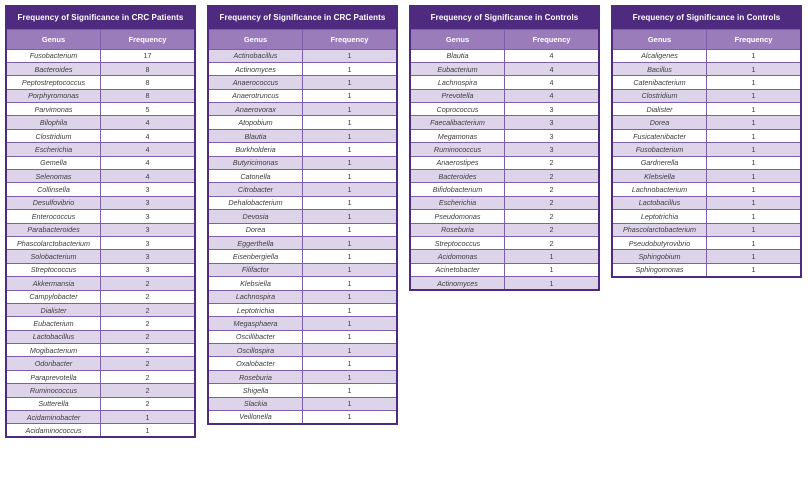 Image resolution: width=808 pixels, height=501 pixels. I want to click on table-row: Lactobacillus 1, so click(706, 203).